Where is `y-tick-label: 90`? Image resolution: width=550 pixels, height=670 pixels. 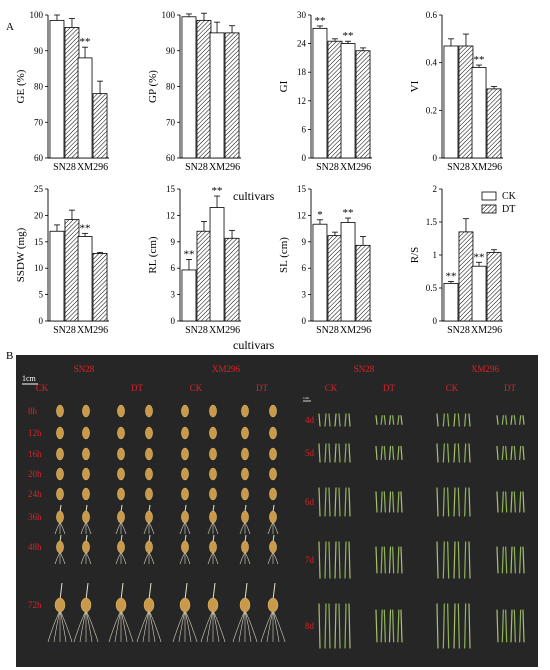
y-tick-label: 90 is located at coordinates (171, 51).